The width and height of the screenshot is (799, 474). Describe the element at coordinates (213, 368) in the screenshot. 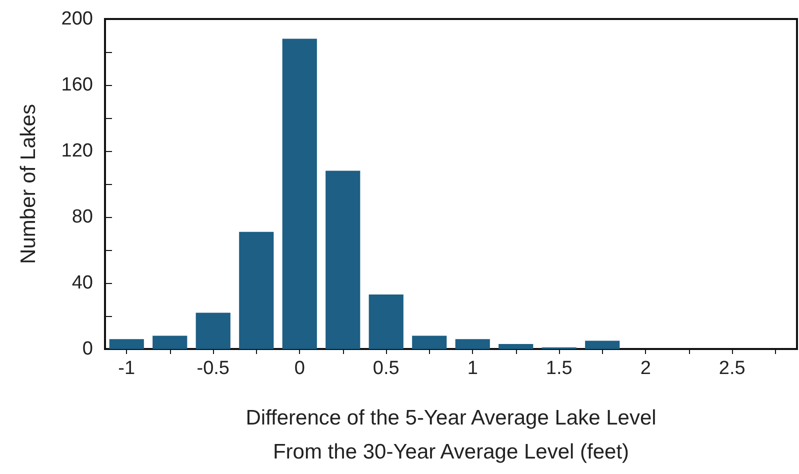

I see `x-tick-label: -0.5` at that location.